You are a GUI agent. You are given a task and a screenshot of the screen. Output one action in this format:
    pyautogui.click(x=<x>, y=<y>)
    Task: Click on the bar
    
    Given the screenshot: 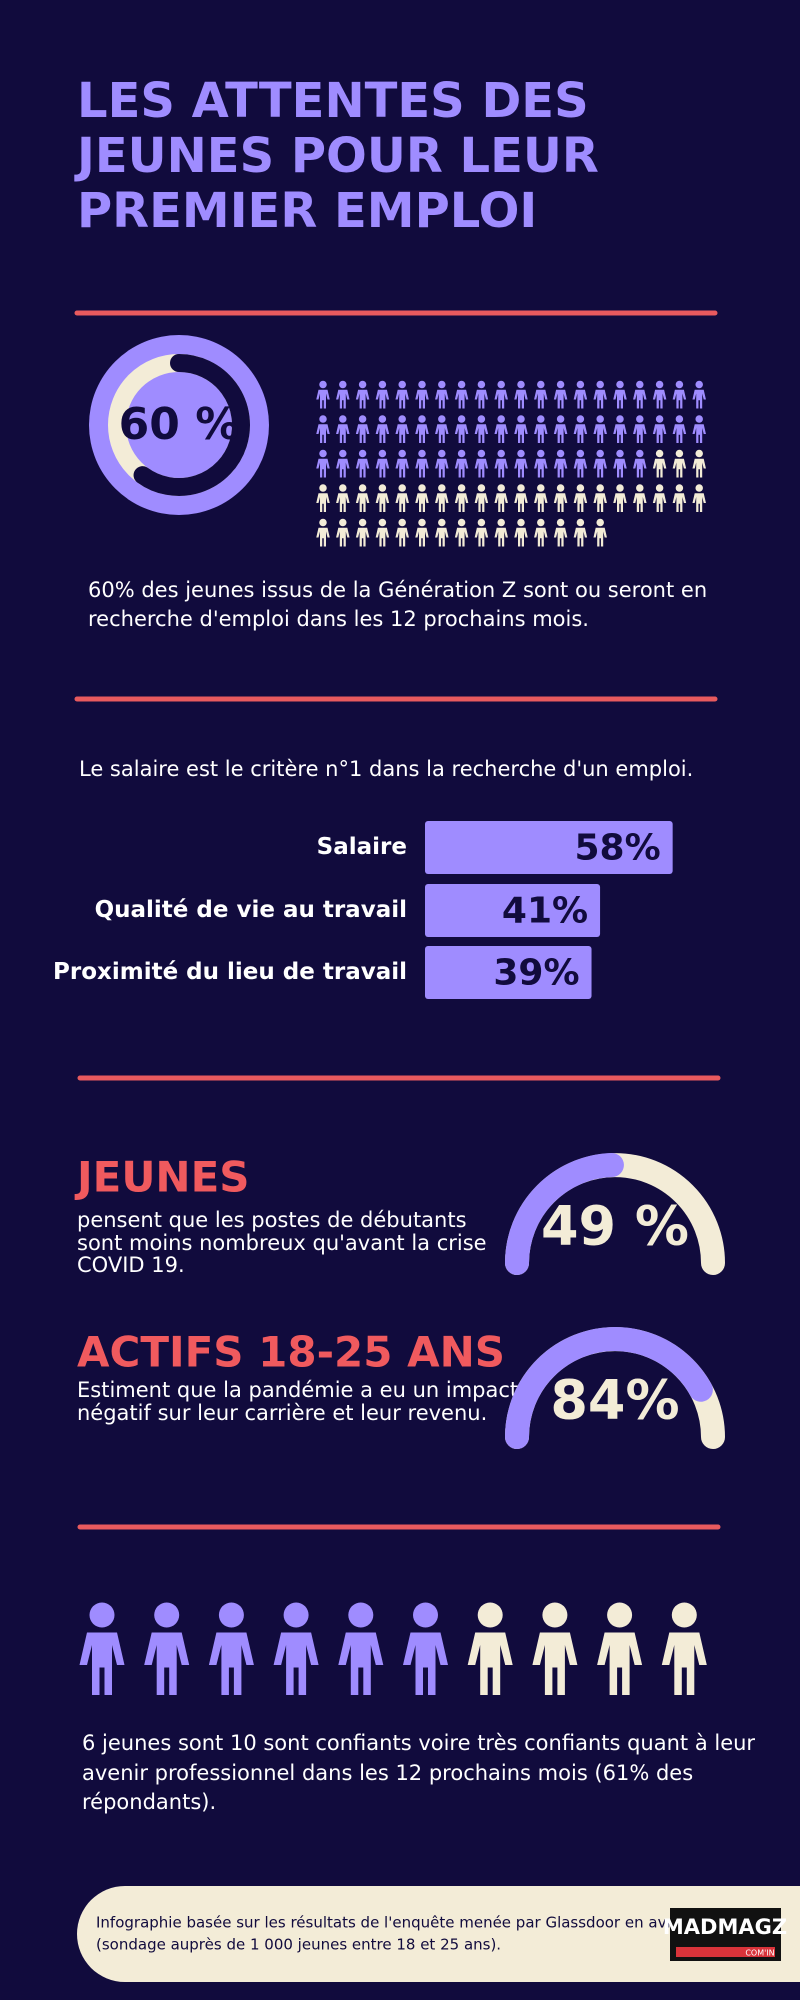 What is the action you would take?
    pyautogui.click(x=513, y=910)
    